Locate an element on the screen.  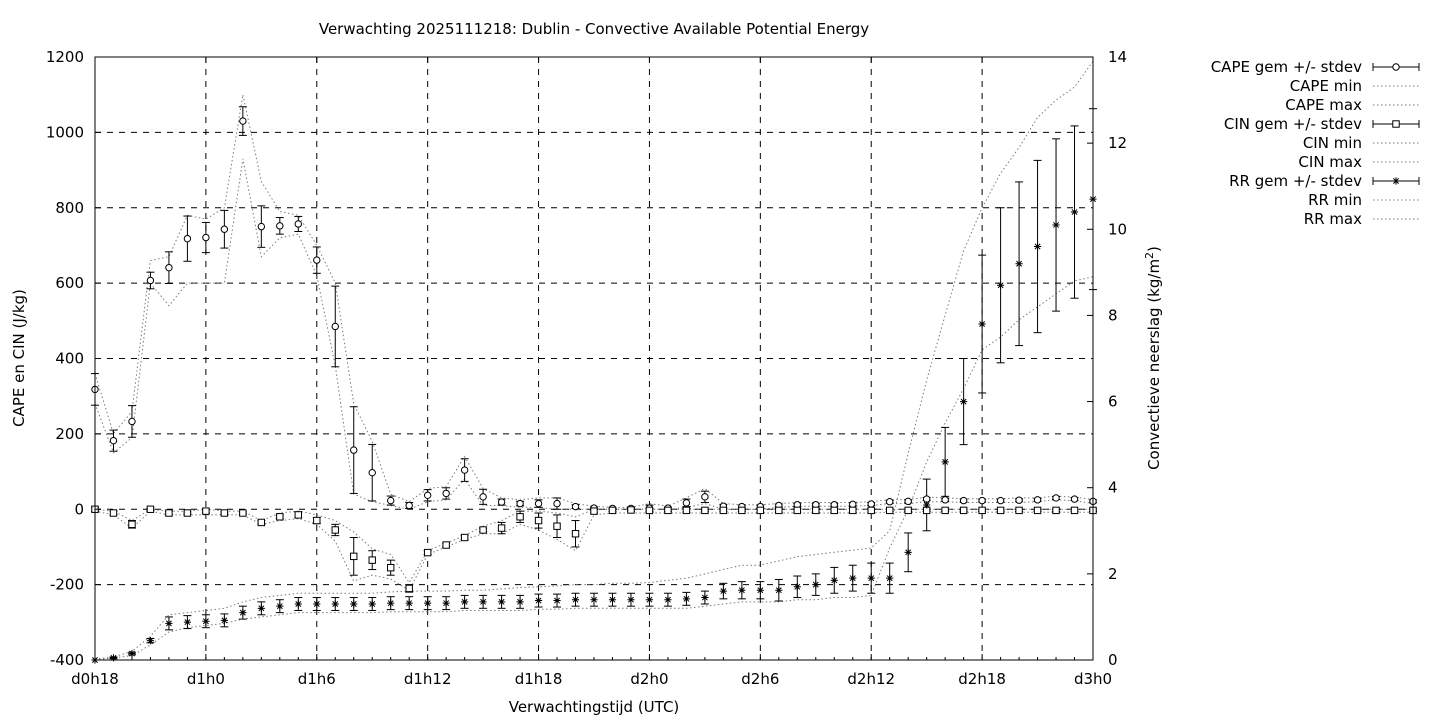
y2-tick-label: 14 is located at coordinates (1117, 57).